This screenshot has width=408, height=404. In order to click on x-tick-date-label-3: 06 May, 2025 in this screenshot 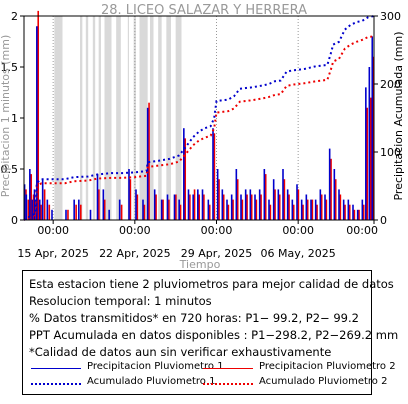, I will do `click(298, 253)`.